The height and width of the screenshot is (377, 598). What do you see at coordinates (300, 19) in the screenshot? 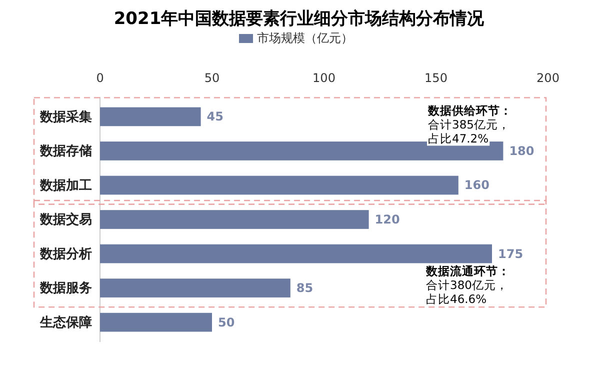
I see `chart-title: 2021年中国数据要素行业细分市场结构分布情况` at bounding box center [300, 19].